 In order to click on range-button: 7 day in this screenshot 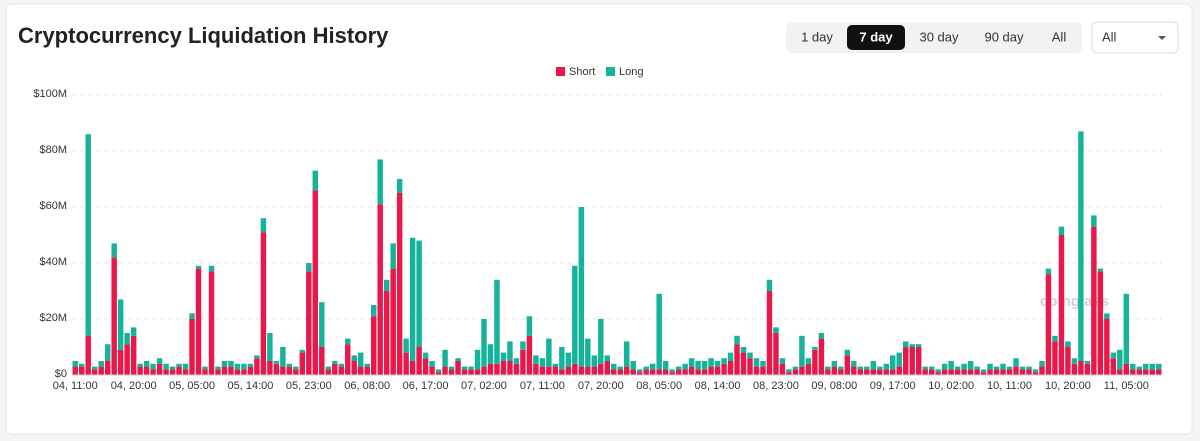, I will do `click(876, 36)`.